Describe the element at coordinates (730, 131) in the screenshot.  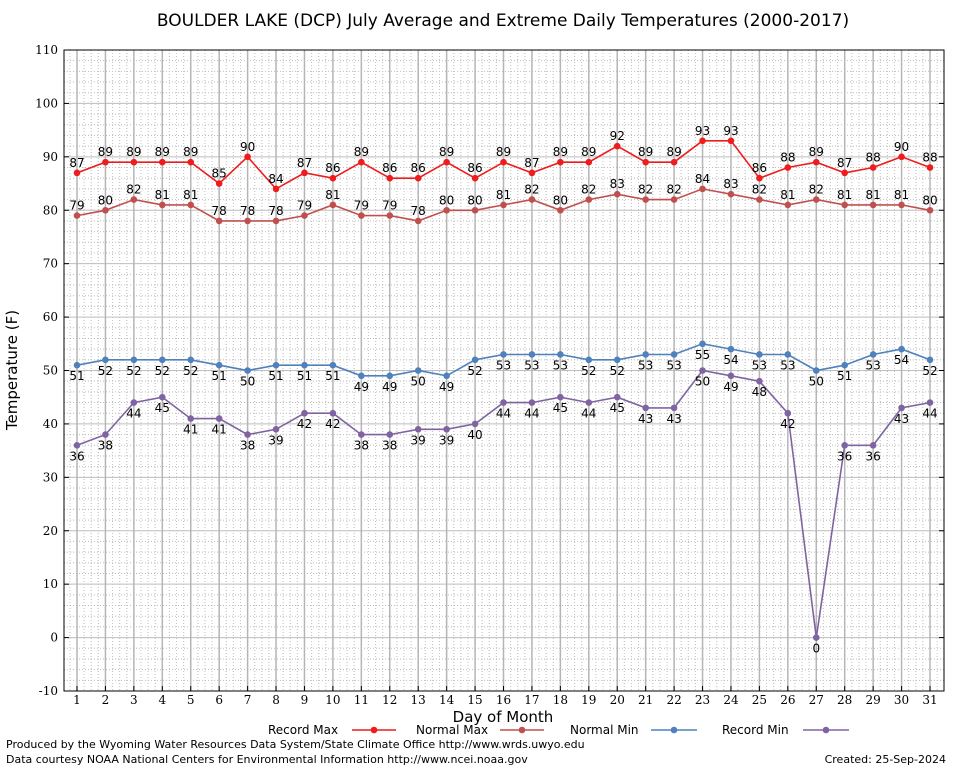
I see `data-label-record-max: 93` at that location.